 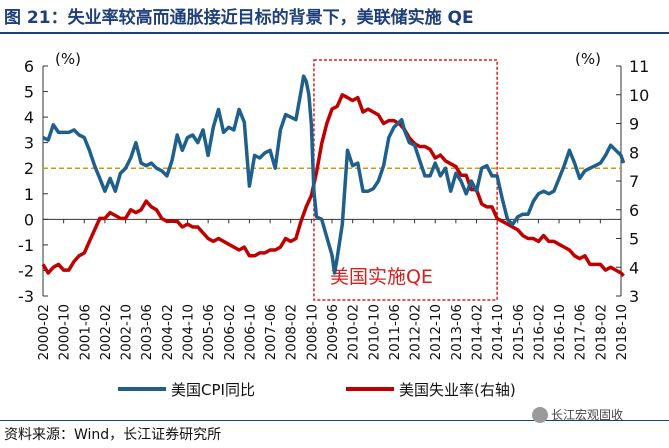 I want to click on x-tick-label: 2010-02, so click(x=354, y=332).